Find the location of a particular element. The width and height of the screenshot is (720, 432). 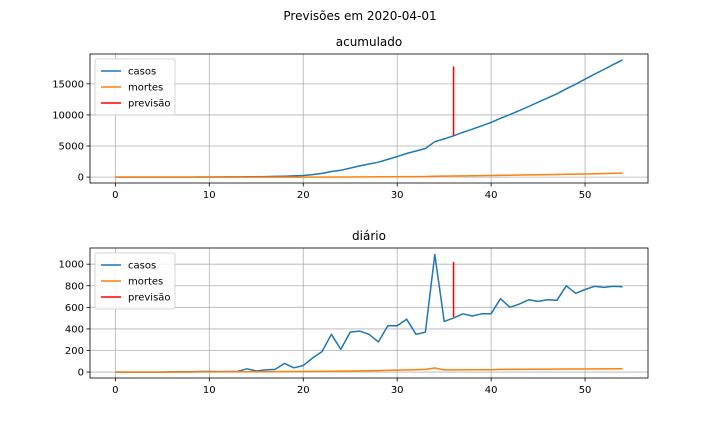

chart-title: acumulado is located at coordinates (369, 42).